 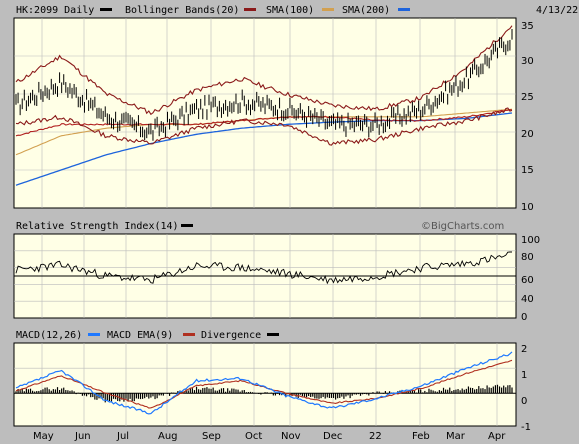 What do you see at coordinates (524, 375) in the screenshot?
I see `macd-tick: 1` at bounding box center [524, 375].